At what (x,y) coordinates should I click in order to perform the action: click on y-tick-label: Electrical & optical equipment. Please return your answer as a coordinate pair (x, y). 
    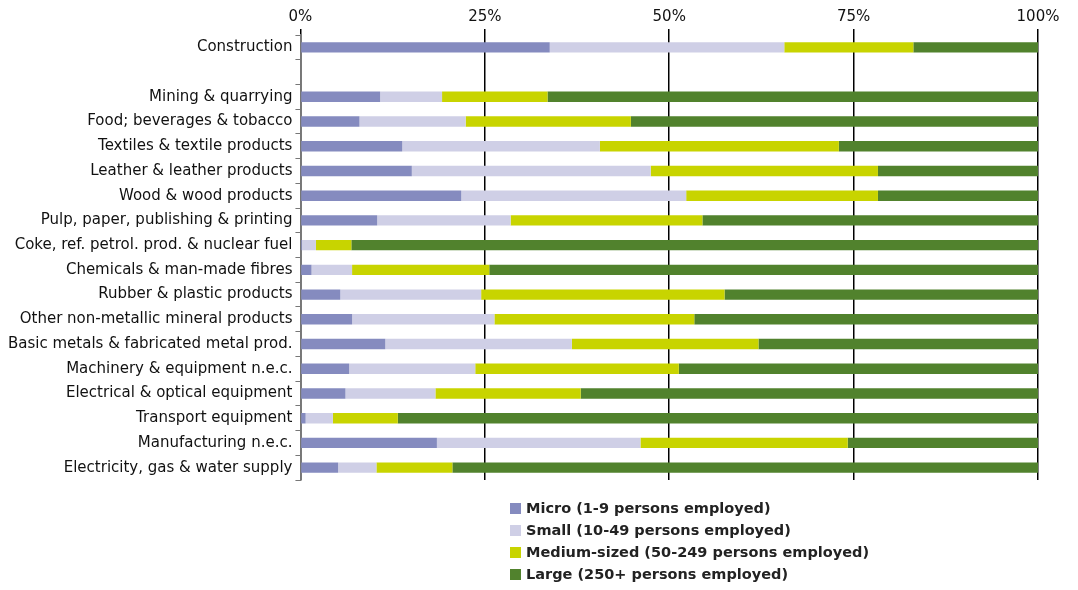
    Looking at the image, I should click on (179, 392).